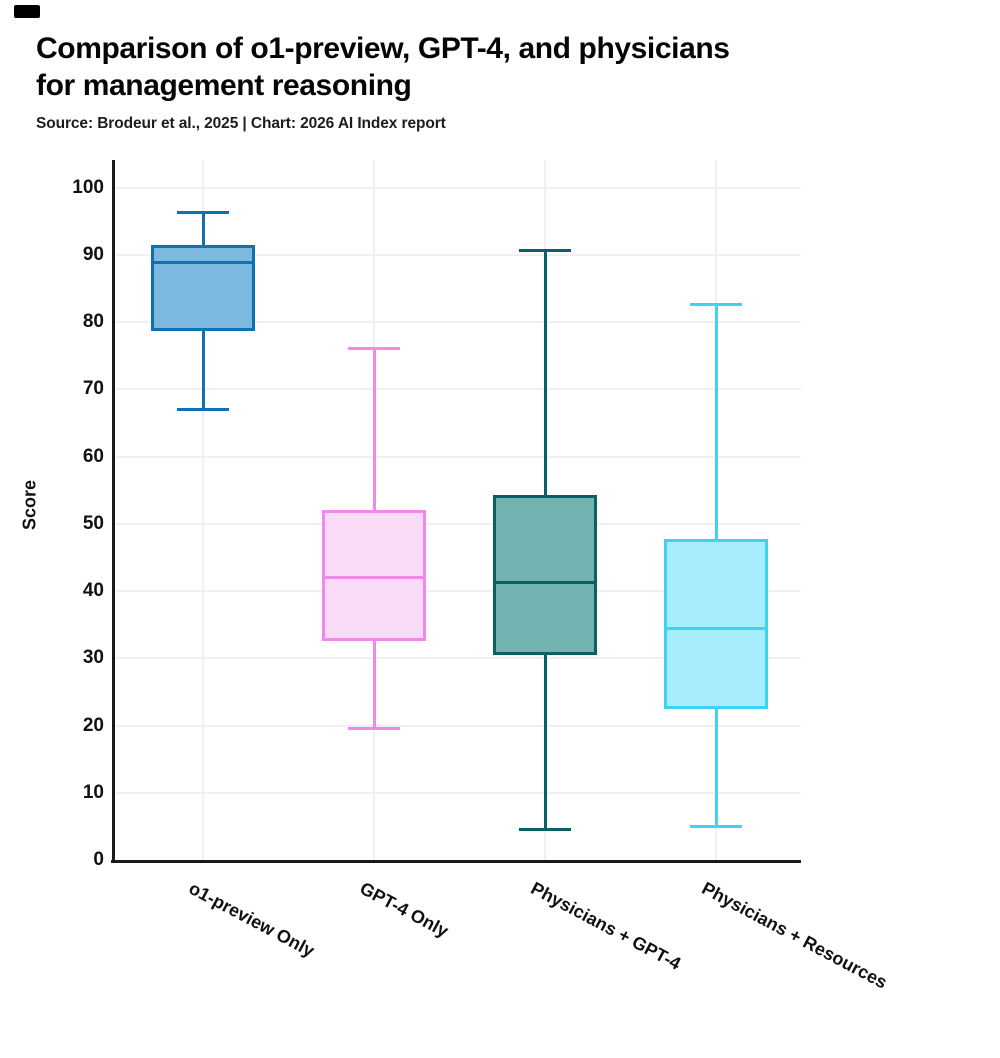  Describe the element at coordinates (93, 523) in the screenshot. I see `y-tick-label: 50` at that location.